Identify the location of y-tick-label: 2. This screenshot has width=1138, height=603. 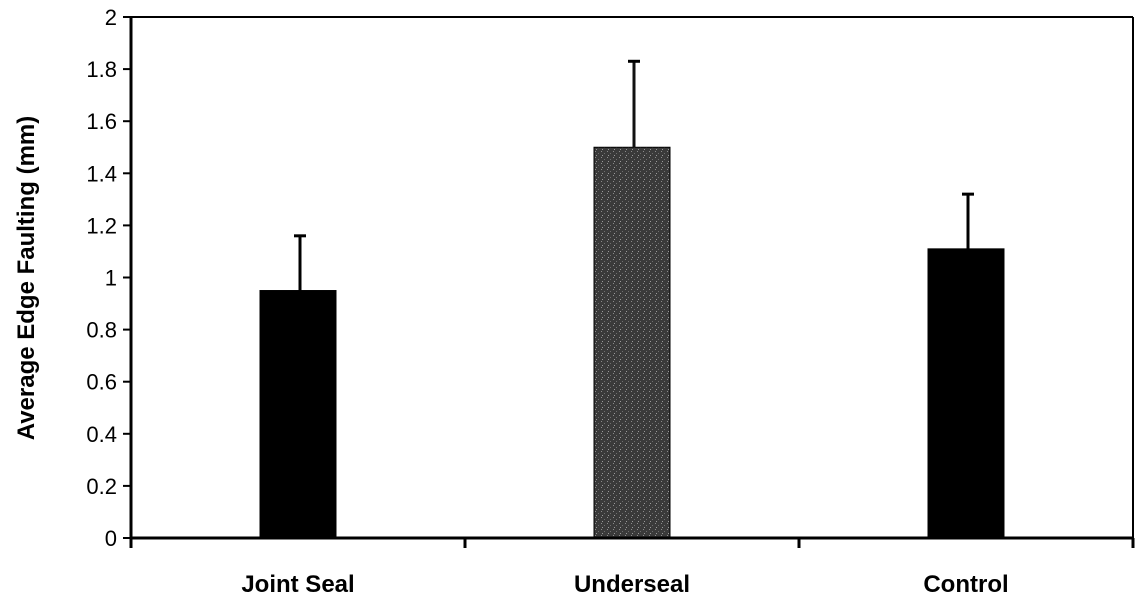
(111, 17).